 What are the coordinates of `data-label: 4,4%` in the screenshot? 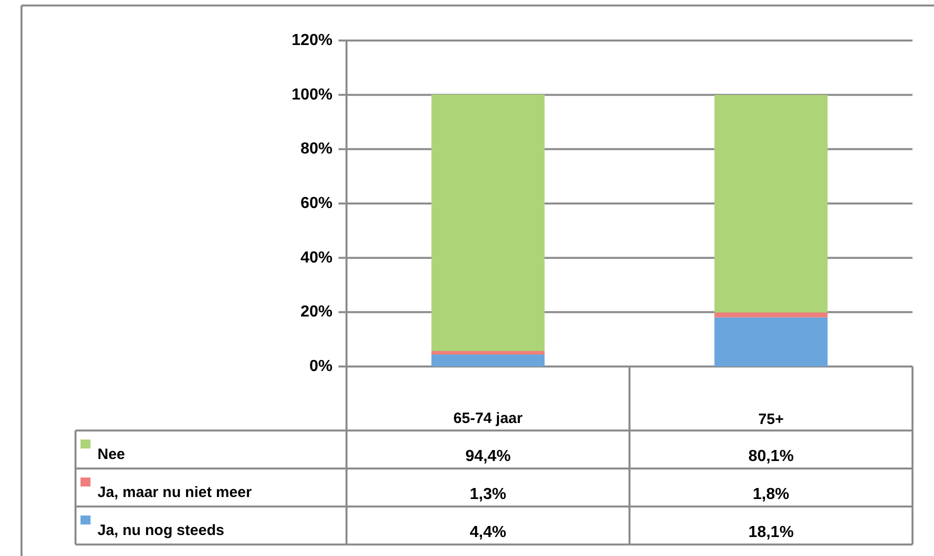 It's located at (488, 532).